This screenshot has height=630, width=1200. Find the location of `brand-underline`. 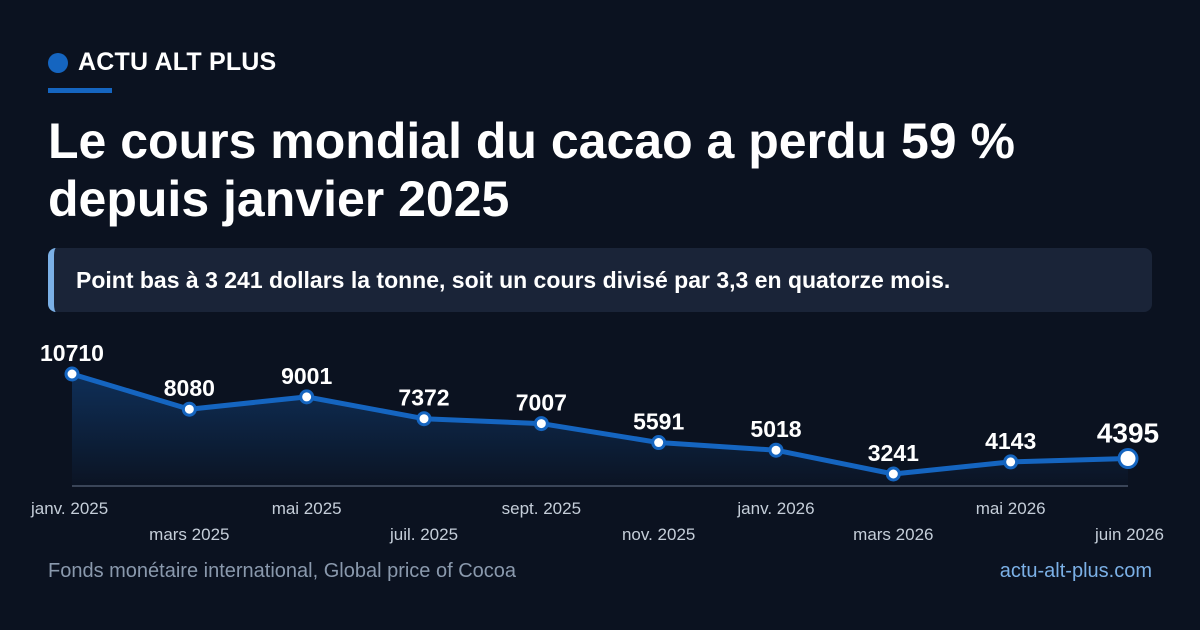

brand-underline is located at coordinates (80, 90).